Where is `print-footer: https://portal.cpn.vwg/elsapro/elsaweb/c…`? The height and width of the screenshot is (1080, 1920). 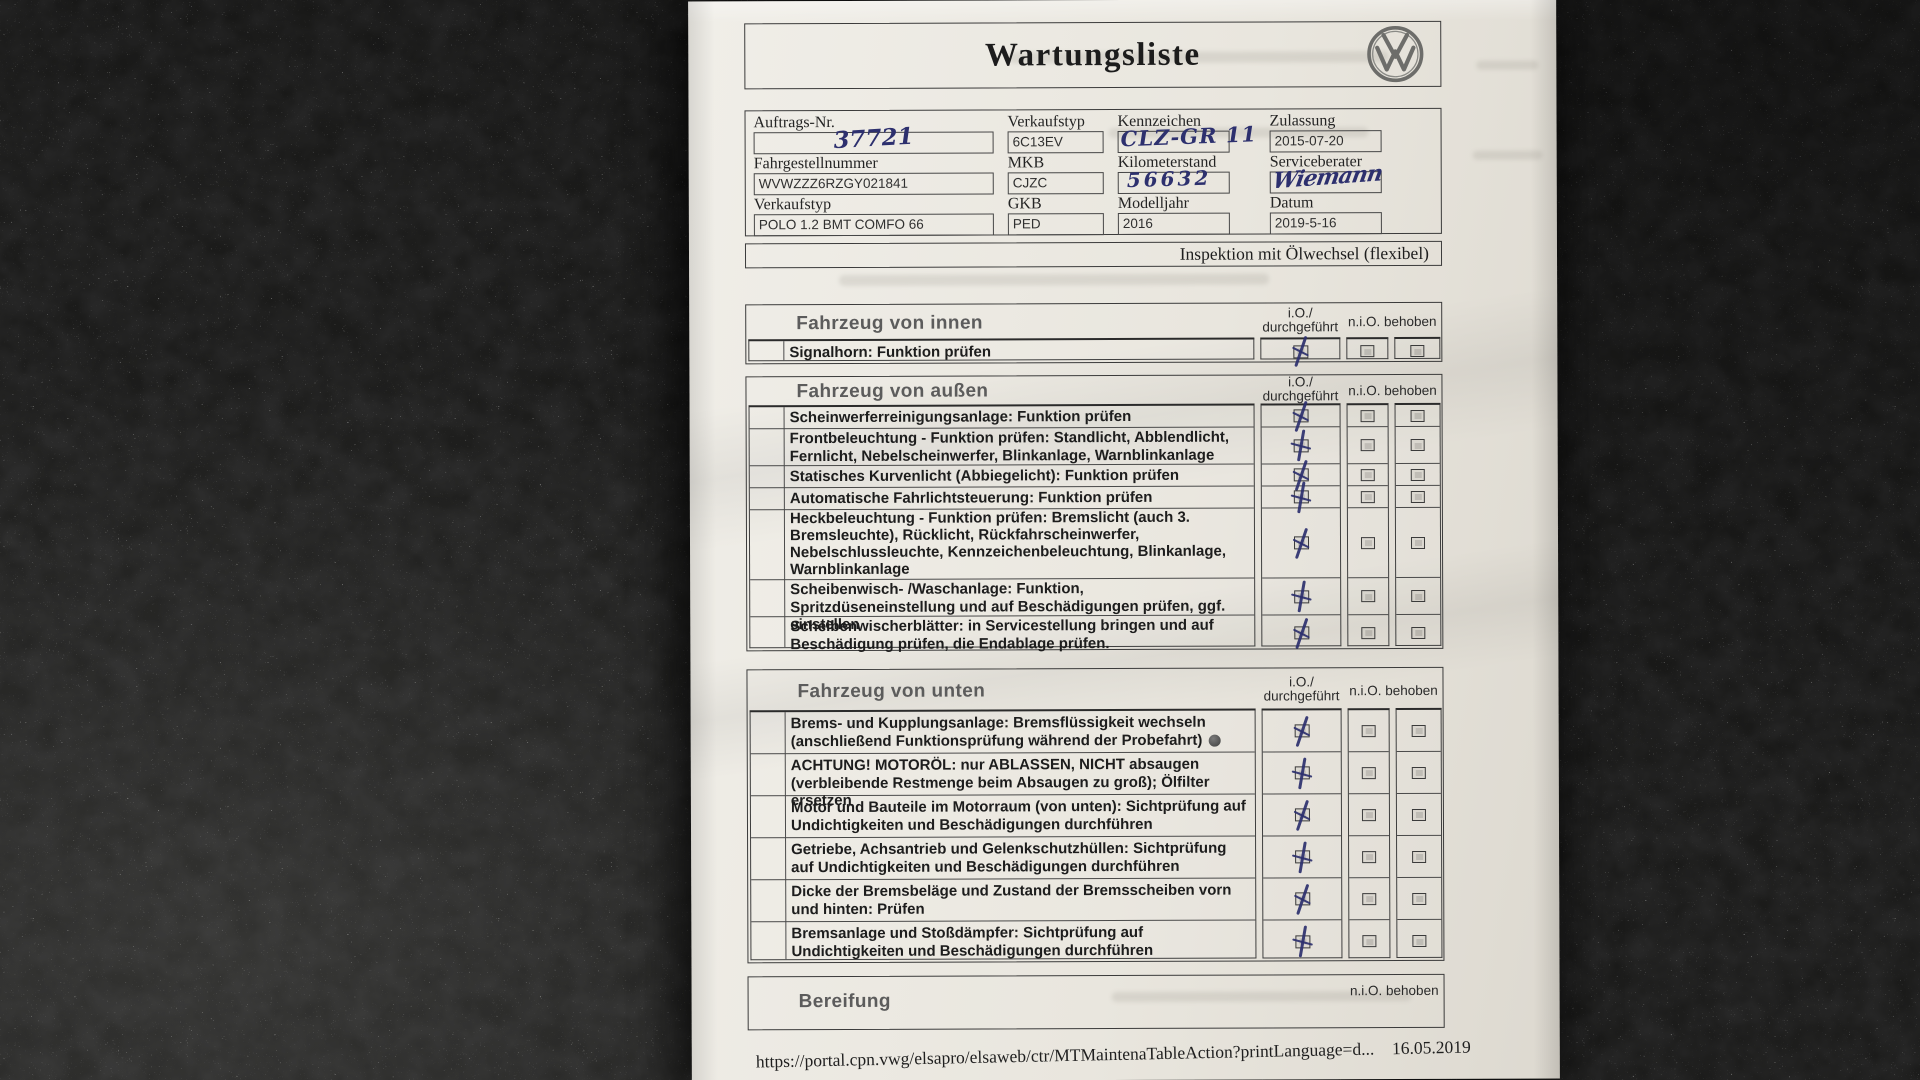 print-footer: https://portal.cpn.vwg/elsapro/elsaweb/c… is located at coordinates (1113, 1055).